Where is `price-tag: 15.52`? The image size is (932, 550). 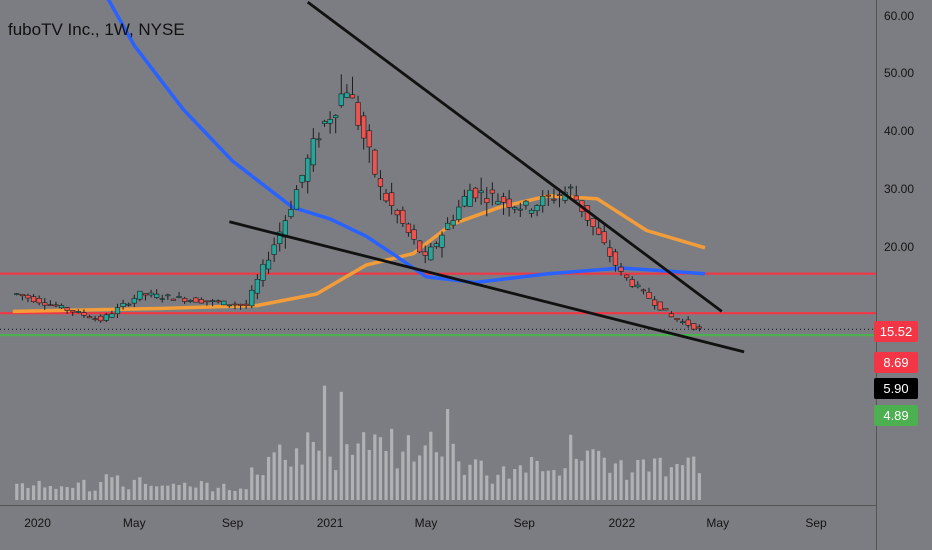 price-tag: 15.52 is located at coordinates (896, 331).